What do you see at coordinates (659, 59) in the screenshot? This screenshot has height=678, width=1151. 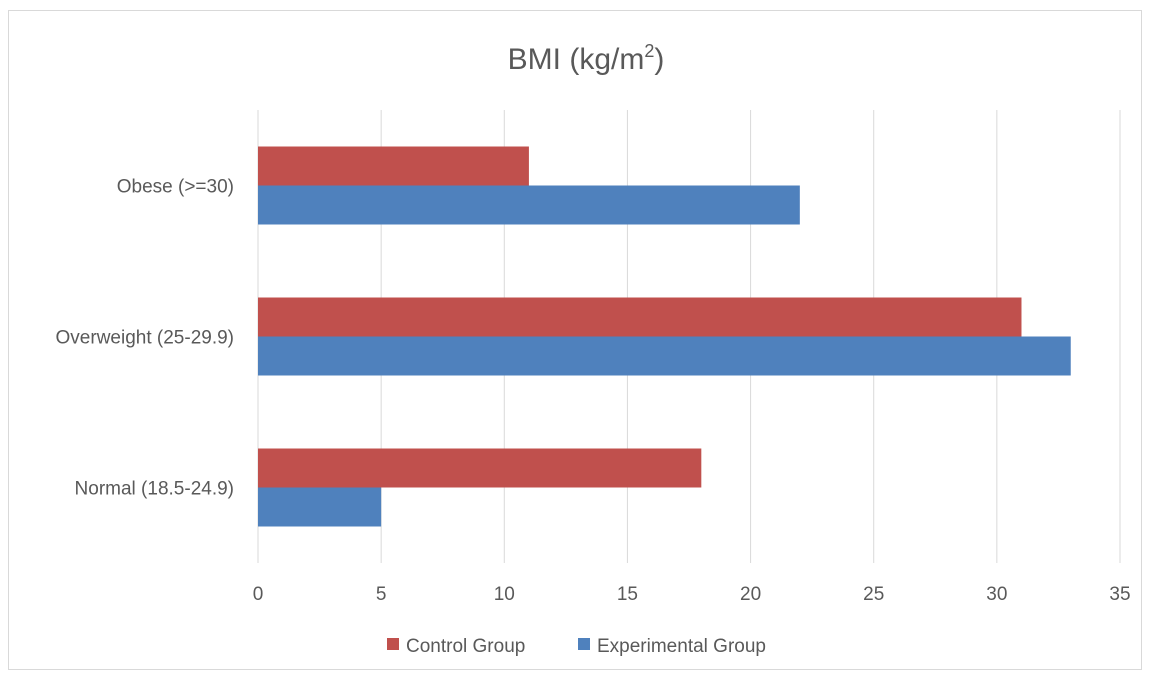 I see `chart-title-suffix: )` at bounding box center [659, 59].